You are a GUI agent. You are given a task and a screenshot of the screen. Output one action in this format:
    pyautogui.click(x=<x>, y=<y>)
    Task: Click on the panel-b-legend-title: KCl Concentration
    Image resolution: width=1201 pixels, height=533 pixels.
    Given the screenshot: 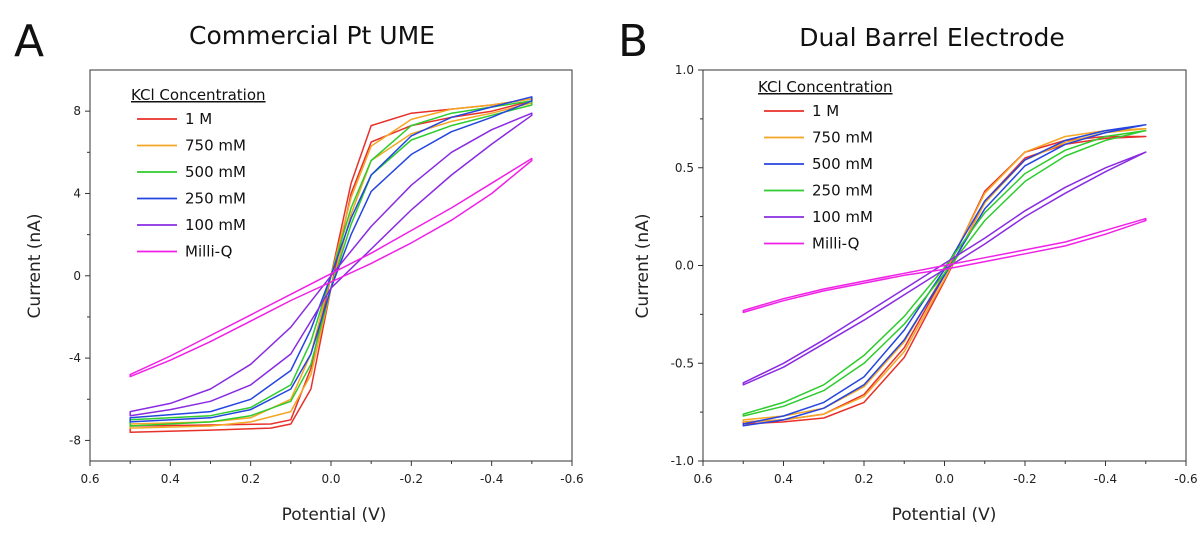 What is the action you would take?
    pyautogui.click(x=825, y=87)
    